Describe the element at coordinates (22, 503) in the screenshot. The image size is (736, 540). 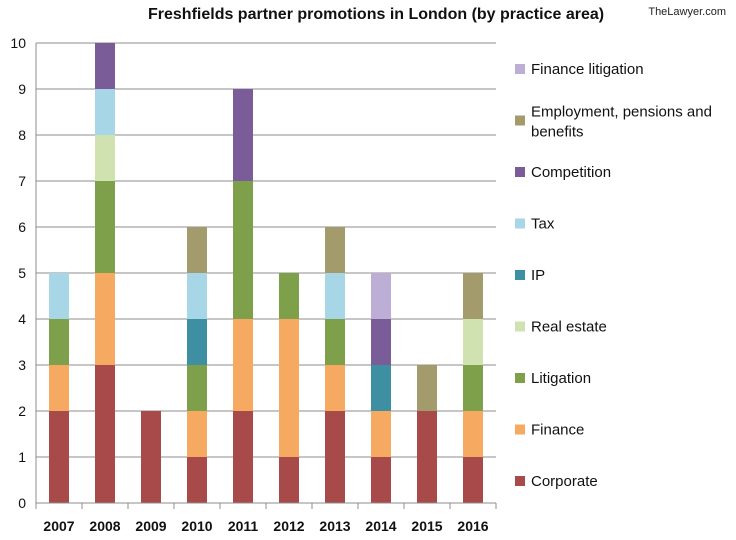
I see `y-tick-label: 0` at that location.